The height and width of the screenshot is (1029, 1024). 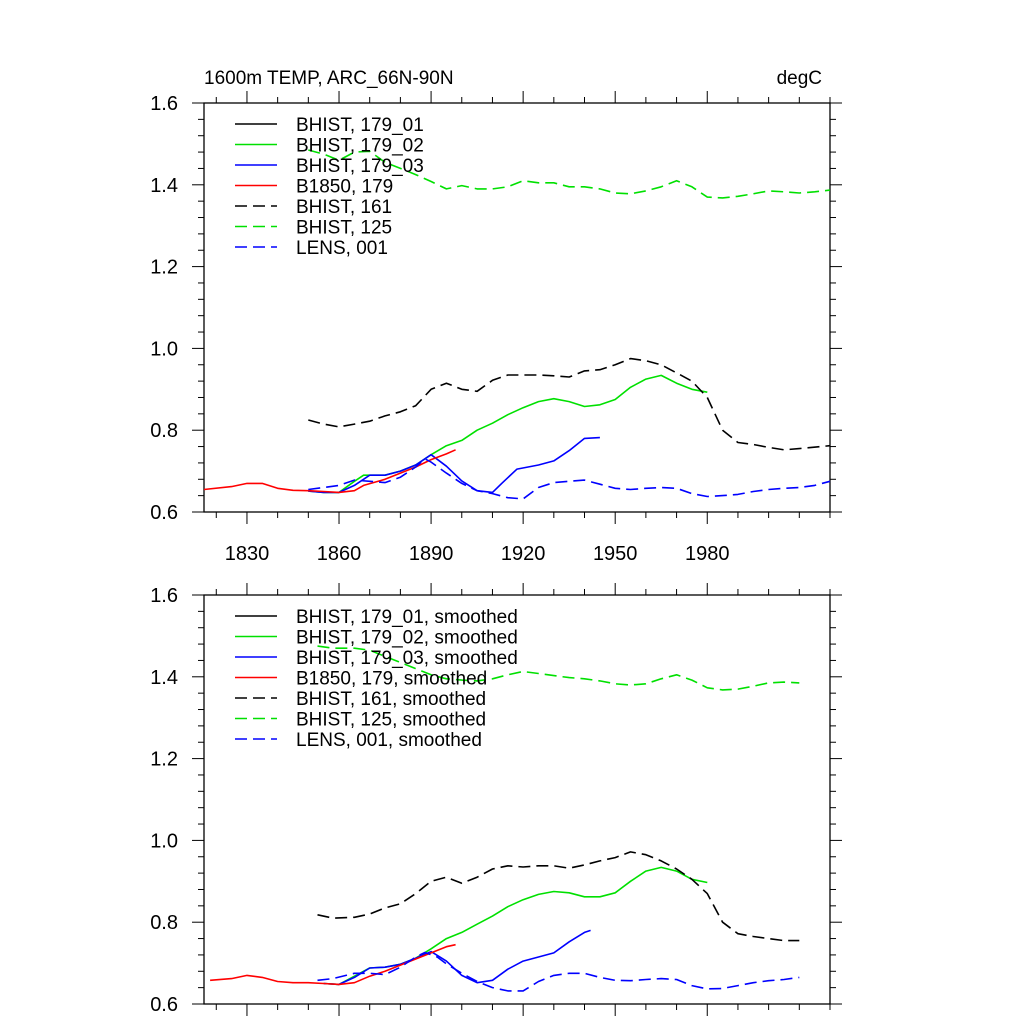 I want to click on legend-label-4: B1850, 179, smoothed, so click(x=391, y=679).